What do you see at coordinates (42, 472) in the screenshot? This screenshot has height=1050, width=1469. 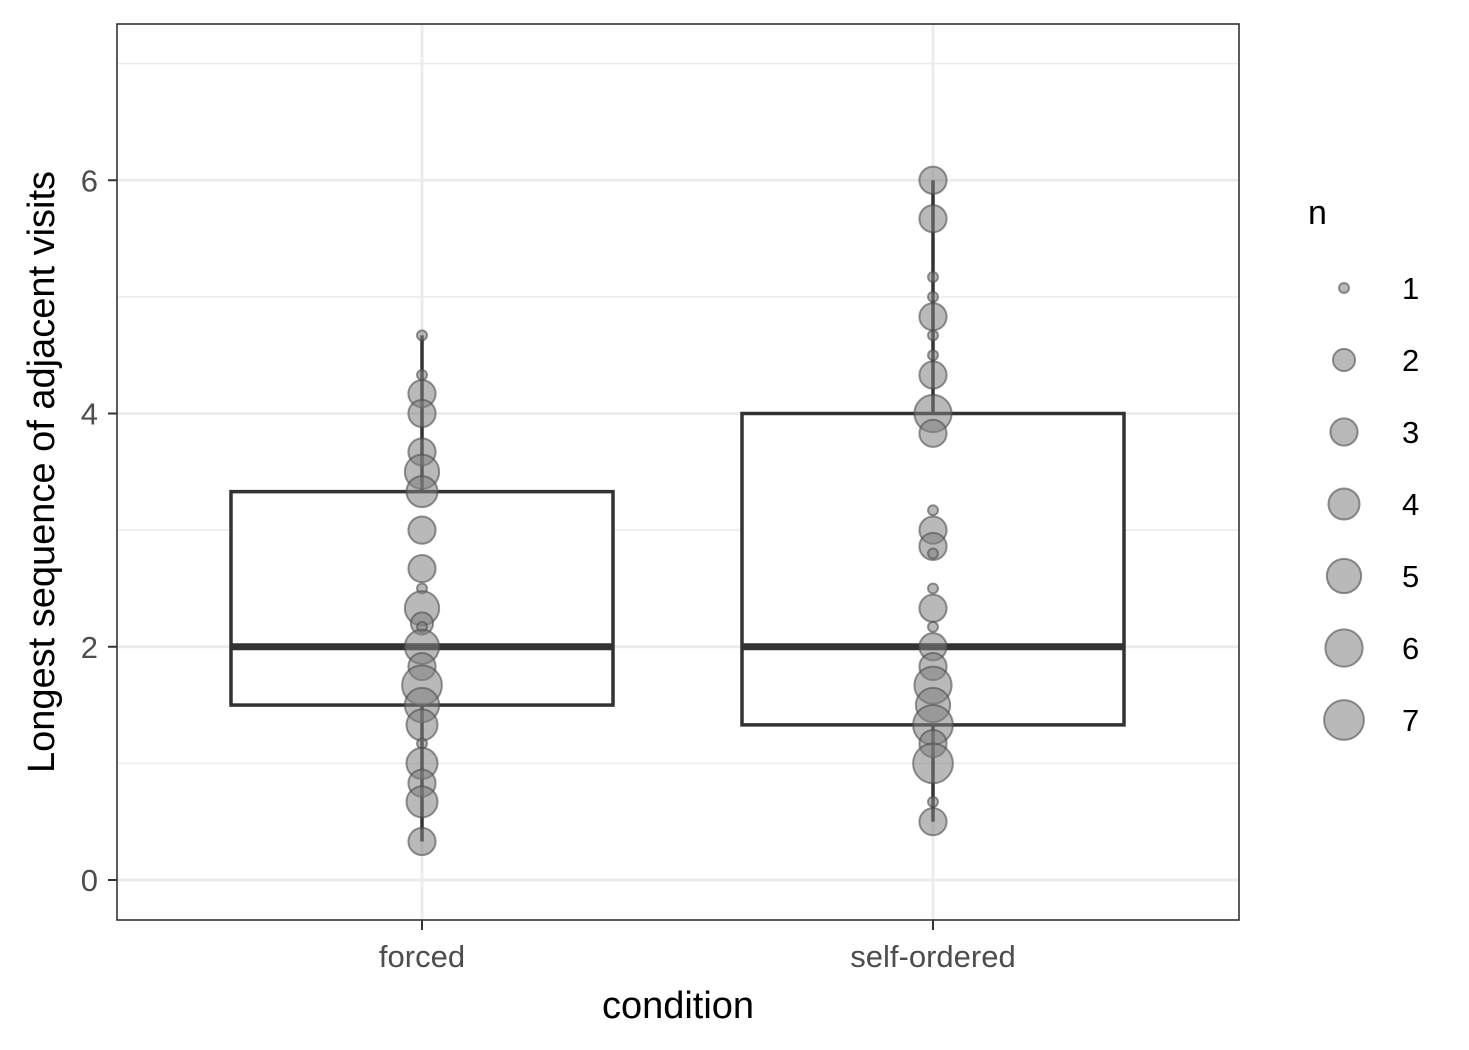 I see `y-axis-title: Longest sequence of adjacent visits` at bounding box center [42, 472].